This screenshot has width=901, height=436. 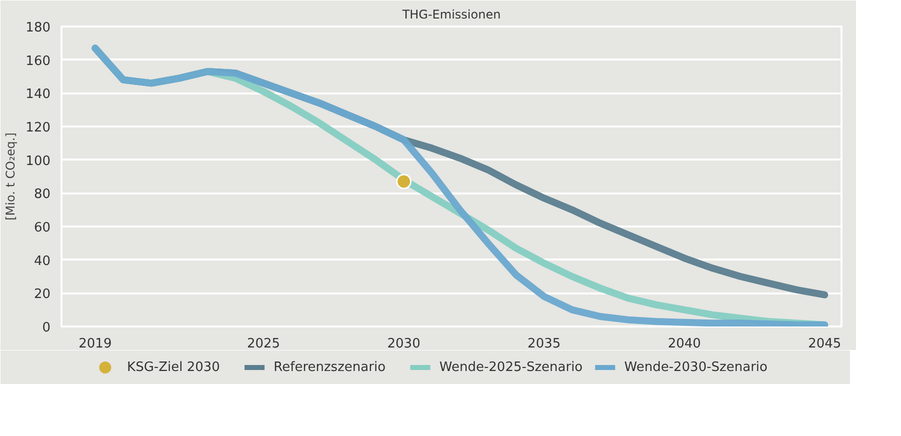 What do you see at coordinates (38, 128) in the screenshot?
I see `y-tick-label: 120` at bounding box center [38, 128].